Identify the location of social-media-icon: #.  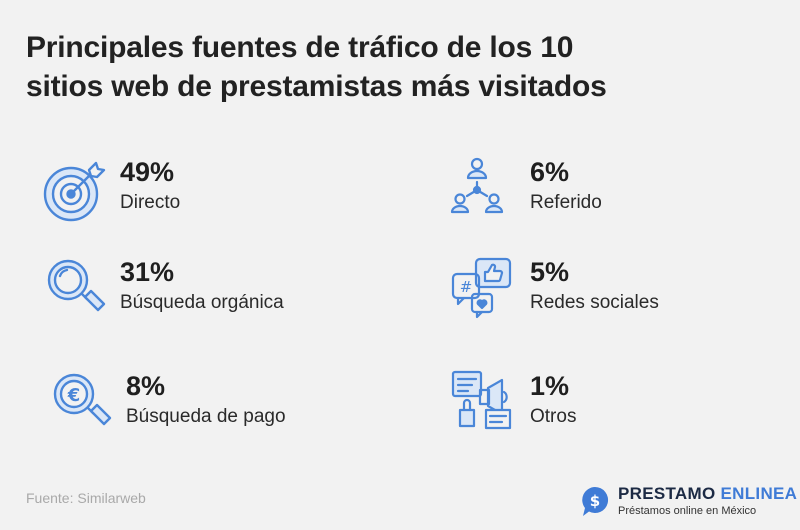
(485, 291).